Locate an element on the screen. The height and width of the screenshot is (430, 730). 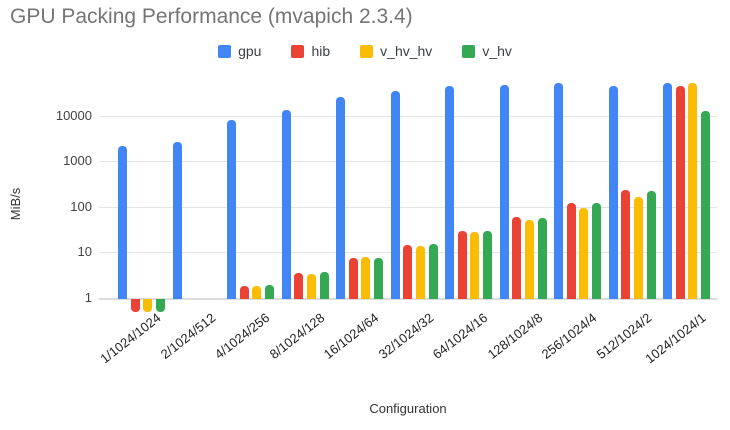
bar-v_hv-256/1024/4 is located at coordinates (597, 251).